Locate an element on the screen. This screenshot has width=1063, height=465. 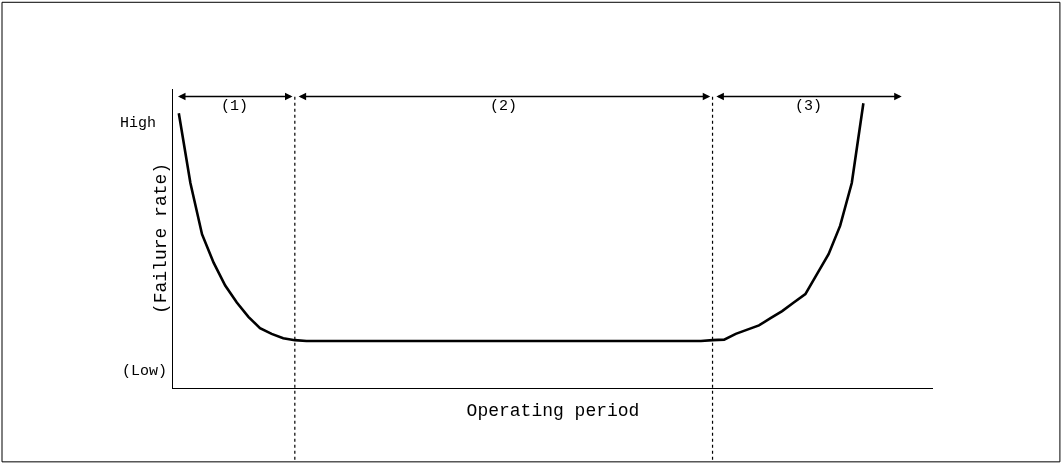
annotation: (3) is located at coordinates (809, 106).